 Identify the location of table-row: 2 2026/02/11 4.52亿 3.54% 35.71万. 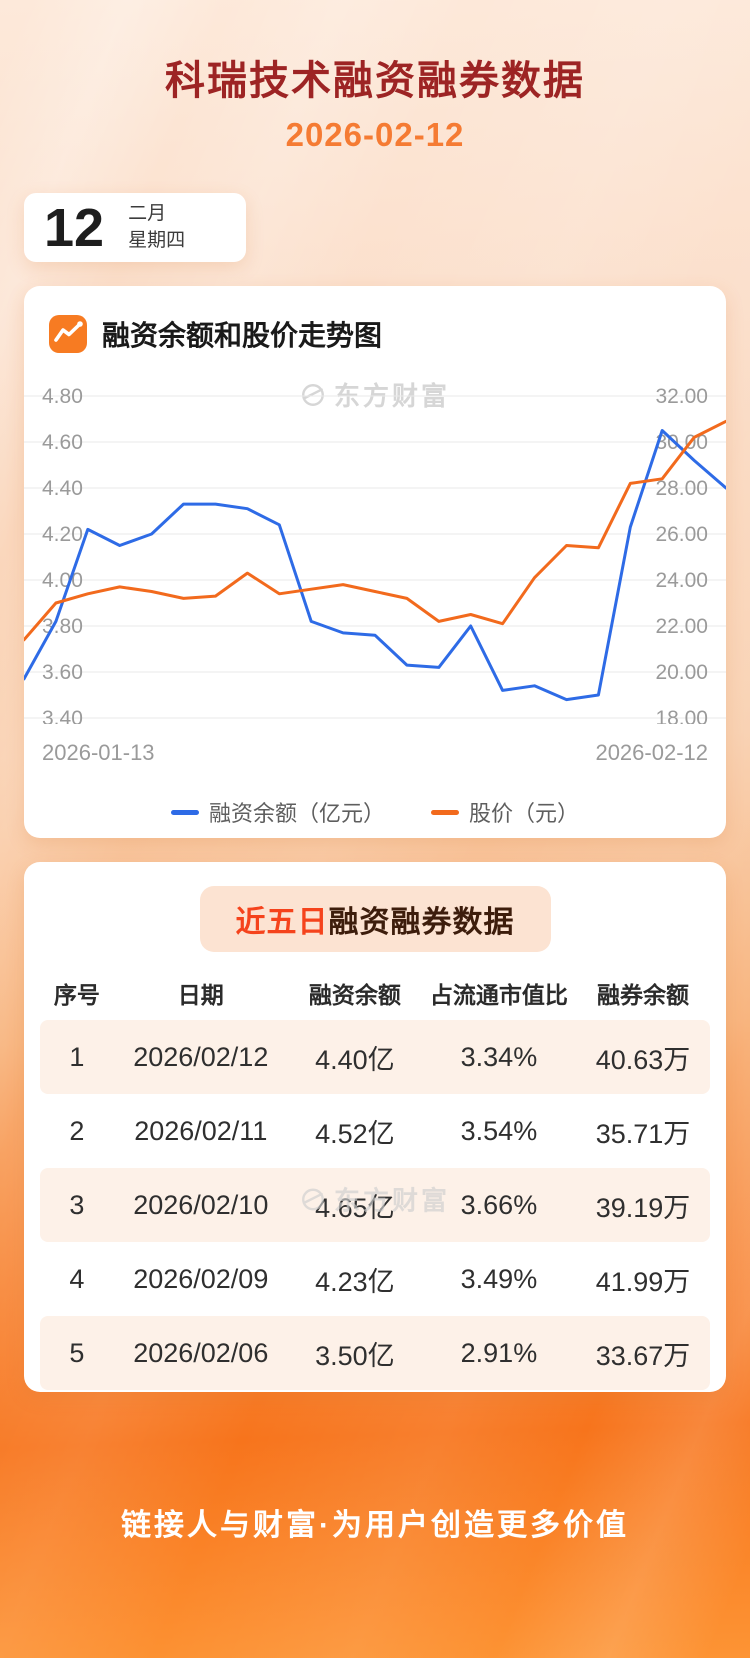
(375, 1131).